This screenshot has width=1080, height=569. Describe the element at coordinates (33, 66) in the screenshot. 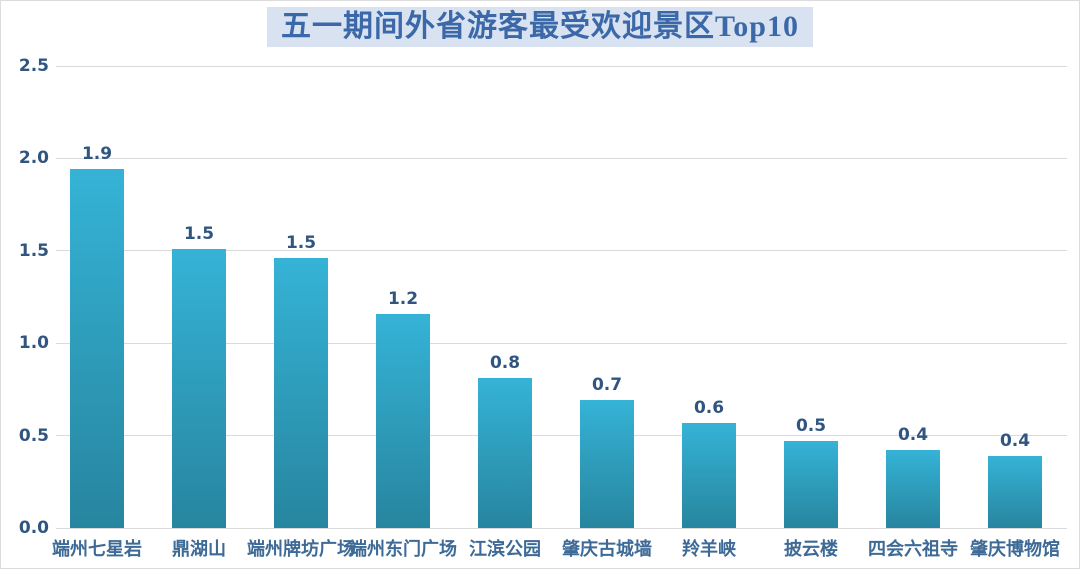

I see `y-tick-label: 2.5` at that location.